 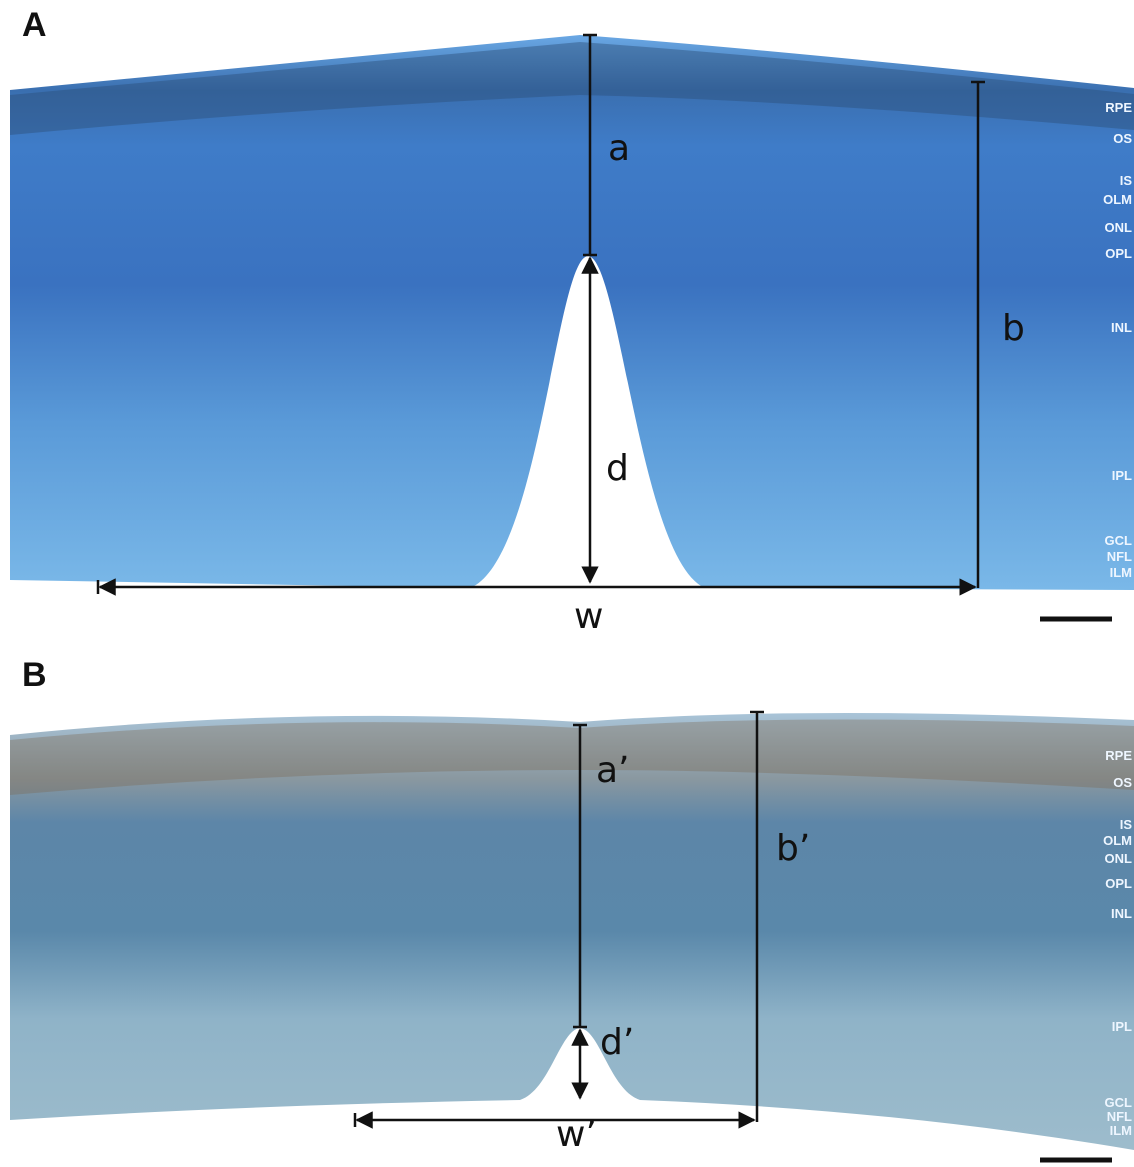 What do you see at coordinates (588, 616) in the screenshot?
I see `measure-label: w` at bounding box center [588, 616].